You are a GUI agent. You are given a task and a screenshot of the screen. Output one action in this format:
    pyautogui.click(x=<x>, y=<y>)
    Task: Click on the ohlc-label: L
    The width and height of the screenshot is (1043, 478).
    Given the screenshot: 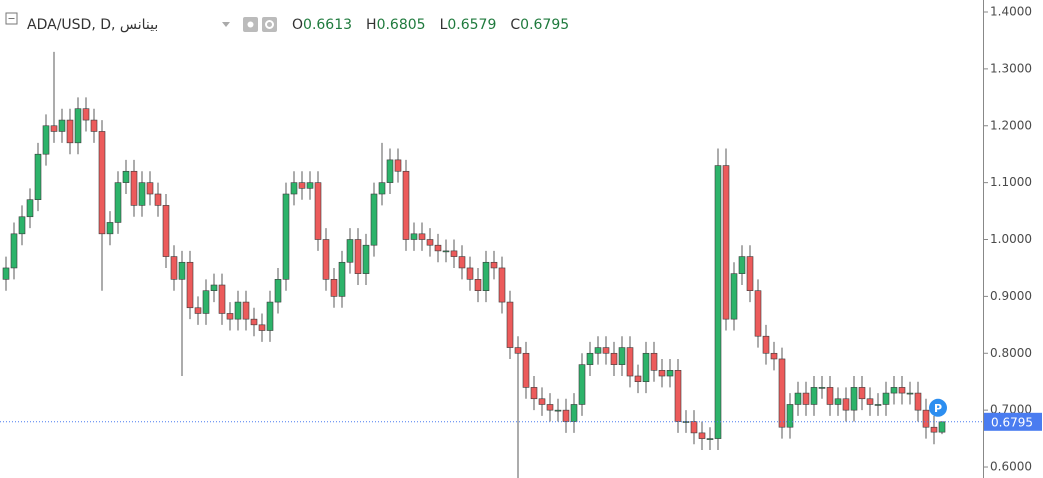 What is the action you would take?
    pyautogui.click(x=444, y=25)
    